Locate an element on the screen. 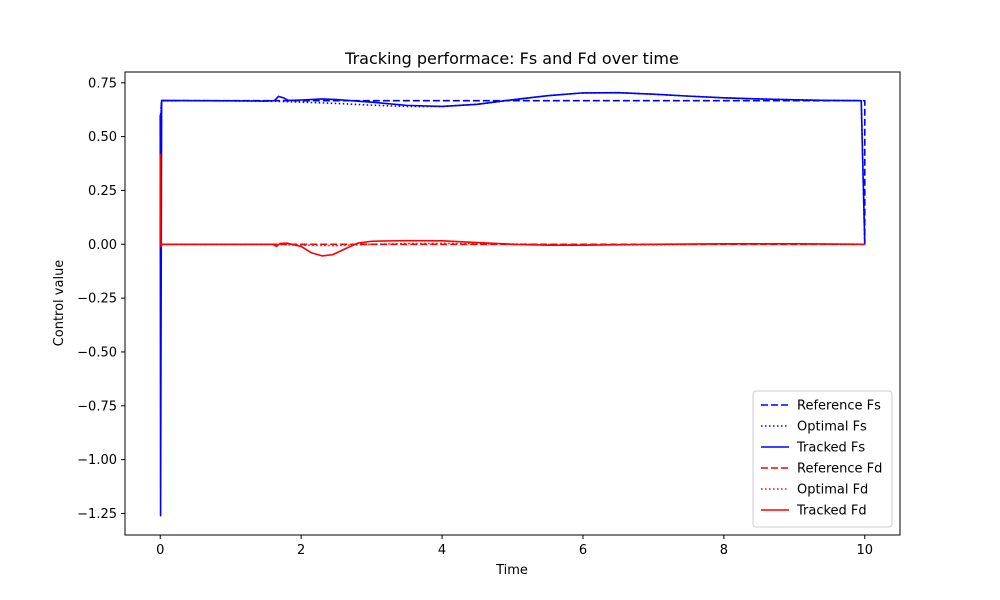  y-tick-label: −0.75 is located at coordinates (97, 406).